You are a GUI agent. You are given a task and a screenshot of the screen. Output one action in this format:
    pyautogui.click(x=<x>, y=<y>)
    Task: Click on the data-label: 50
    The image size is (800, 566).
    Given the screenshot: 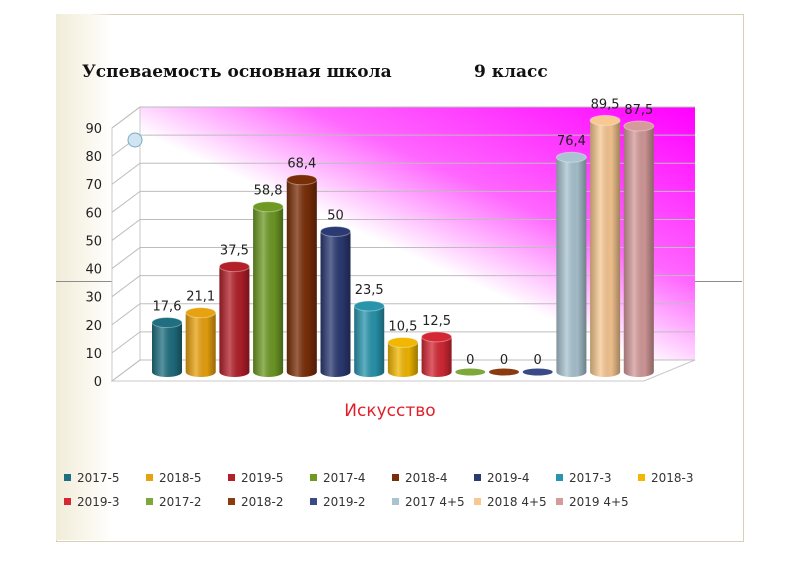 What is the action you would take?
    pyautogui.click(x=335, y=215)
    